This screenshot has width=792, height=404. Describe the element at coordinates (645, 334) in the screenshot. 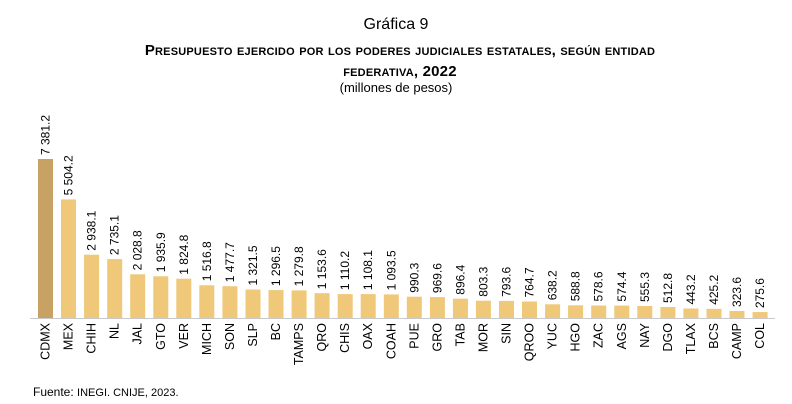

I see `category-label: NAY` at that location.